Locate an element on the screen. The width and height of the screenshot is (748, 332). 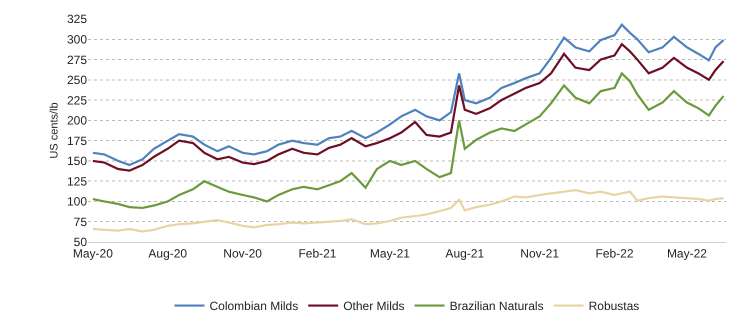
y-tick-label: 125 is located at coordinates (77, 181).